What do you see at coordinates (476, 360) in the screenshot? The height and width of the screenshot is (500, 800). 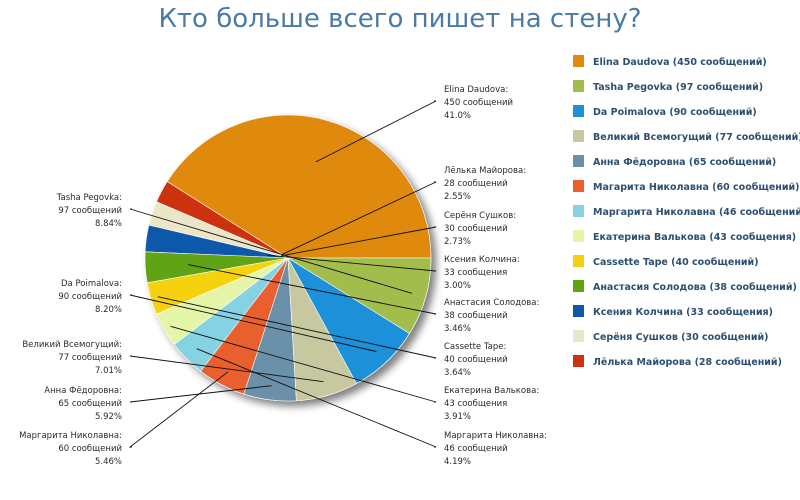 I see `callout-count: 40 сообщений` at bounding box center [476, 360].